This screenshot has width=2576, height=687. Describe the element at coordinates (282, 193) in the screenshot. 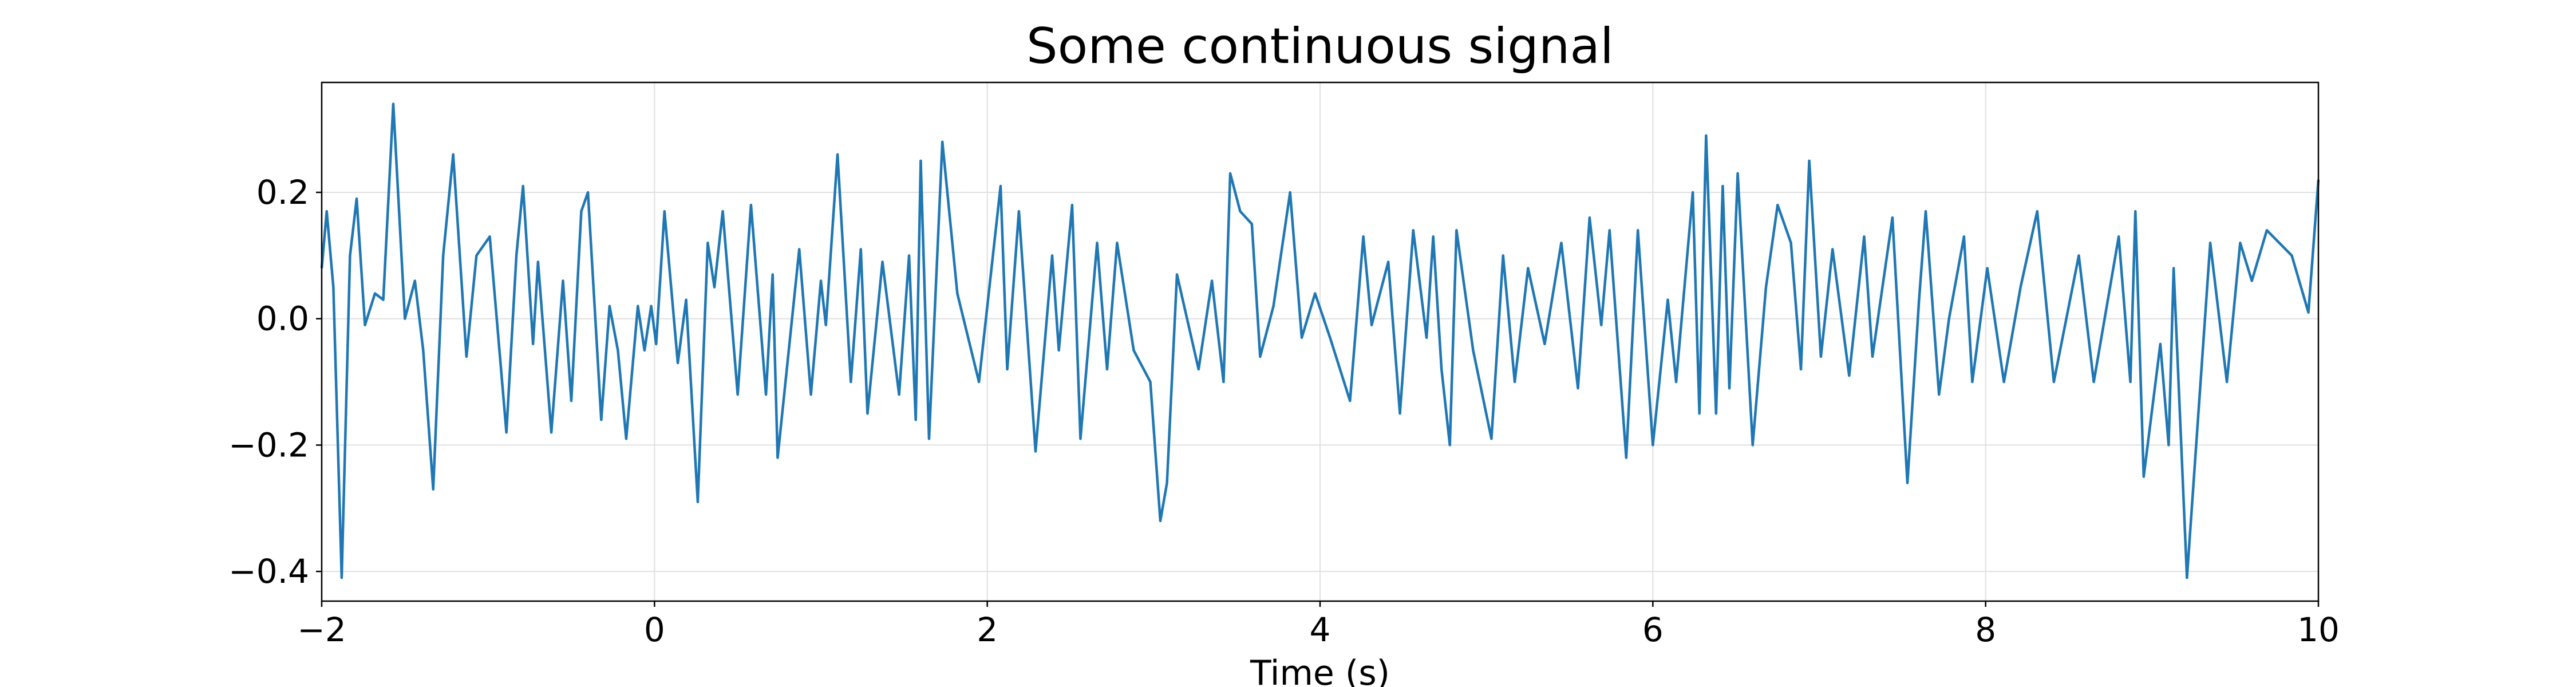

I see `y-tick-label: 0.2` at that location.